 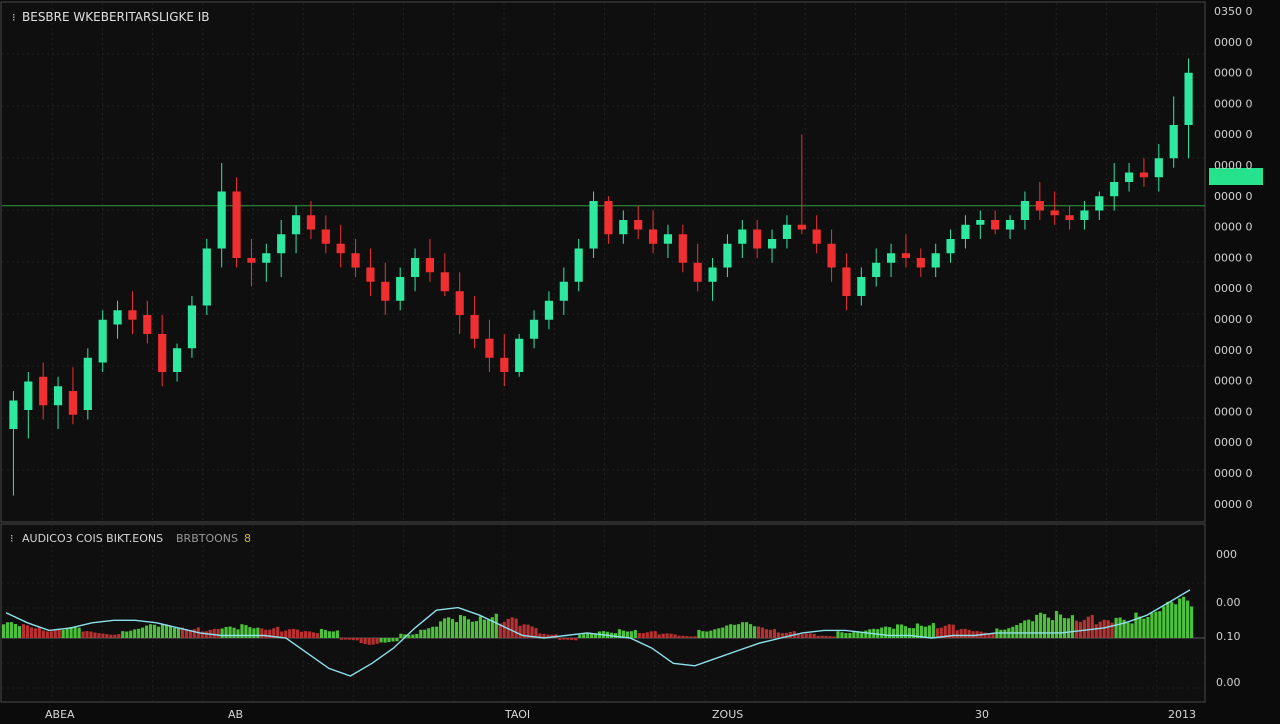 I want to click on indicator-y-tick-label: 0.10, so click(x=1228, y=636).